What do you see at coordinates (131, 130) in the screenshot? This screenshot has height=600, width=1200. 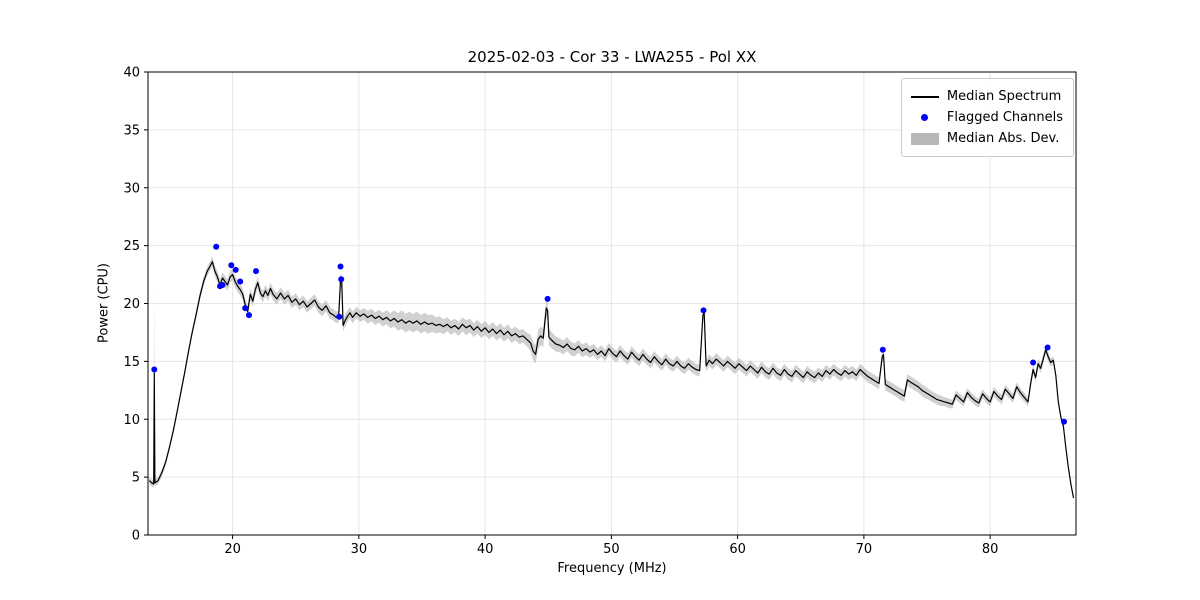 I see `svg-text: 35` at bounding box center [131, 130].